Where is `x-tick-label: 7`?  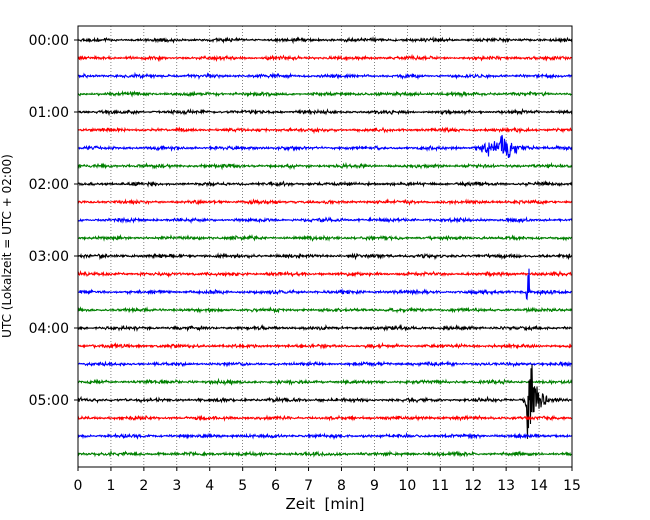
x-tick-label: 7 is located at coordinates (308, 486).